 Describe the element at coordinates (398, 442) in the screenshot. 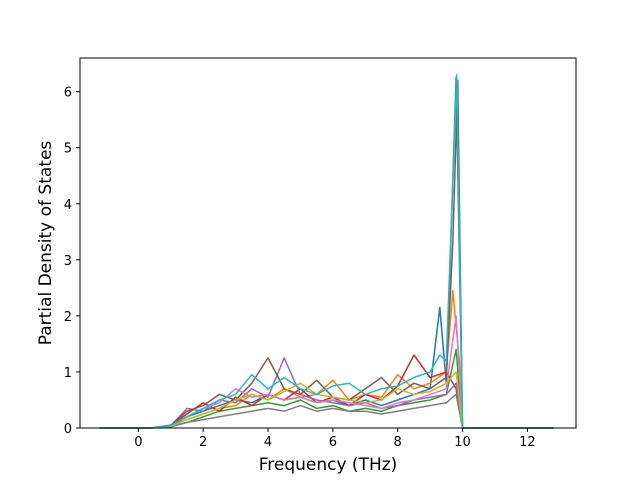

I see `x-tick-label: 8` at that location.